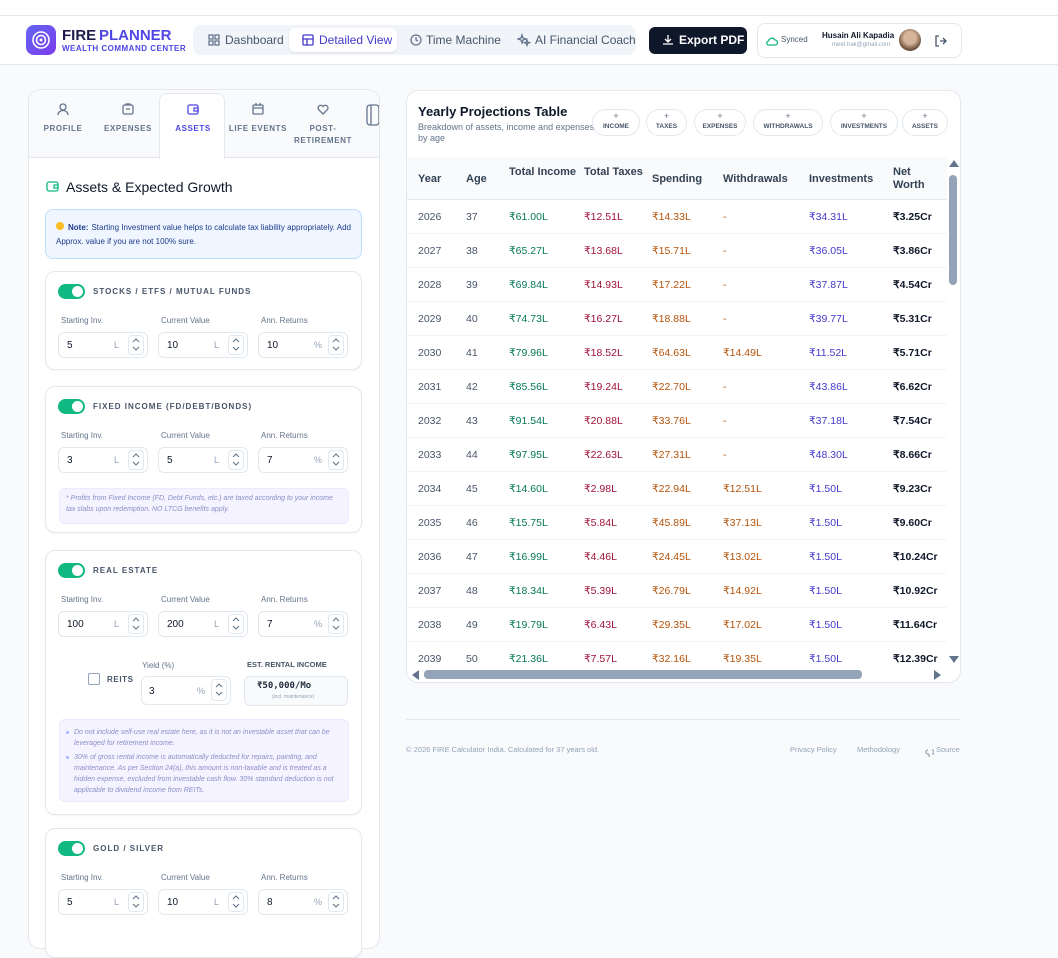 This screenshot has height=958, width=1058. What do you see at coordinates (878, 749) in the screenshot?
I see `footer-link: Methodology` at bounding box center [878, 749].